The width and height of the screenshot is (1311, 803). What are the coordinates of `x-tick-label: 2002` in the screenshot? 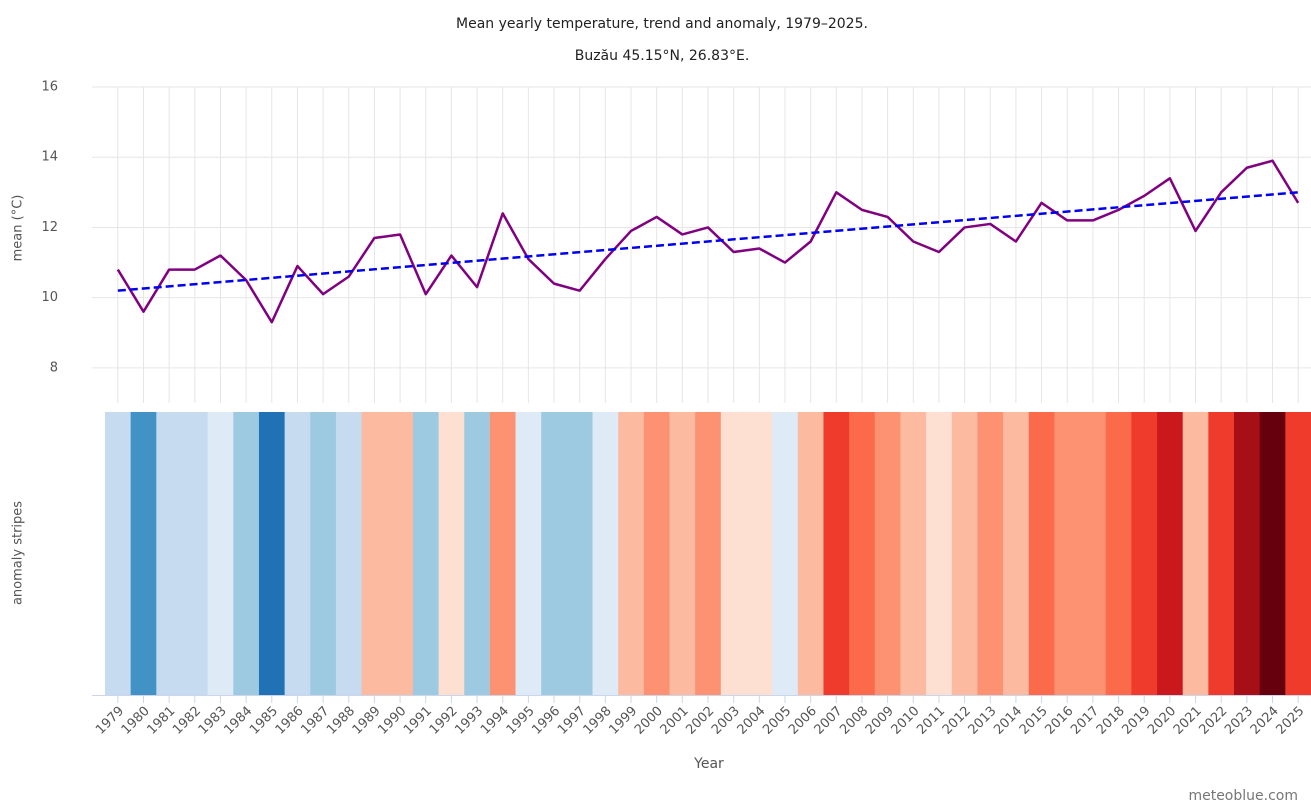 It's located at (700, 721).